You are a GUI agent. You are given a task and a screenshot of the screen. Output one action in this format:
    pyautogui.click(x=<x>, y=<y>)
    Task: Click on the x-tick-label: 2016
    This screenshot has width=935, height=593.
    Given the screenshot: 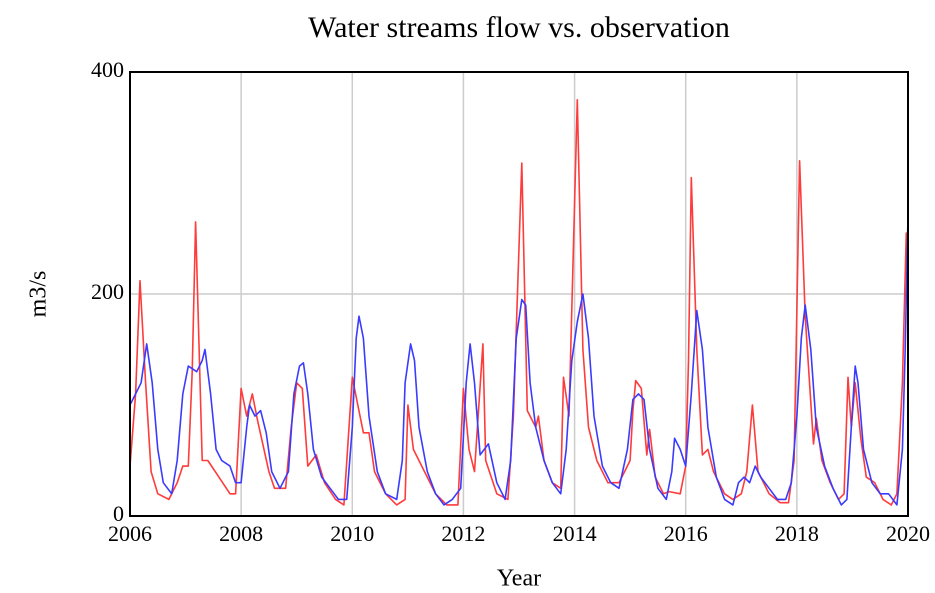 What is the action you would take?
    pyautogui.click(x=686, y=533)
    